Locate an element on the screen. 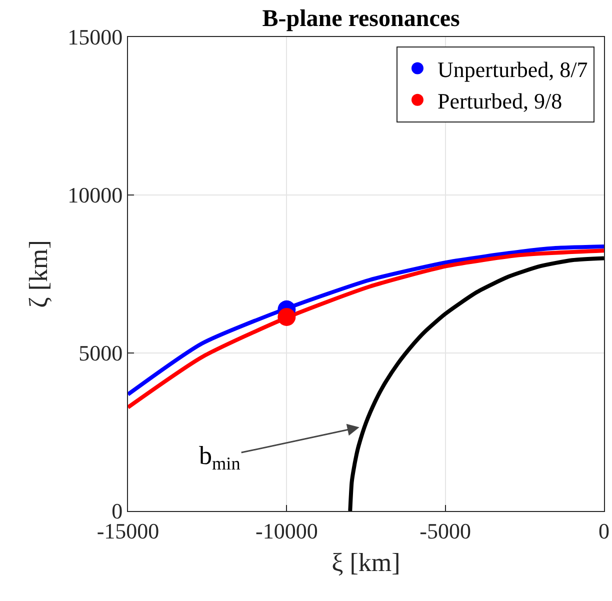  x-axis-title: ξ [km] is located at coordinates (366, 563).